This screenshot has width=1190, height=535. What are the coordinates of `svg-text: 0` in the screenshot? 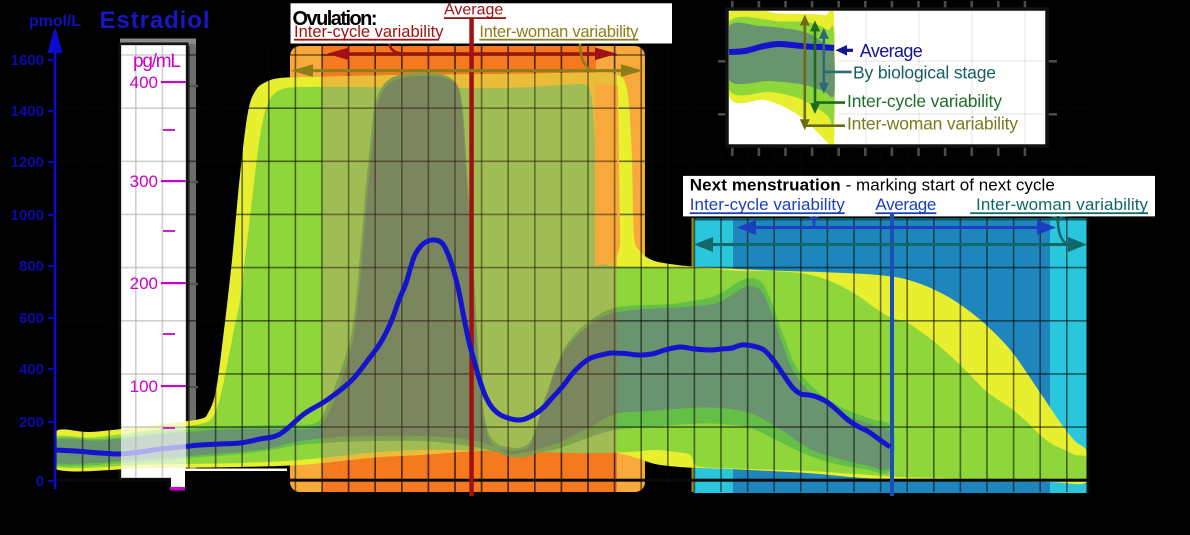 It's located at (40, 481).